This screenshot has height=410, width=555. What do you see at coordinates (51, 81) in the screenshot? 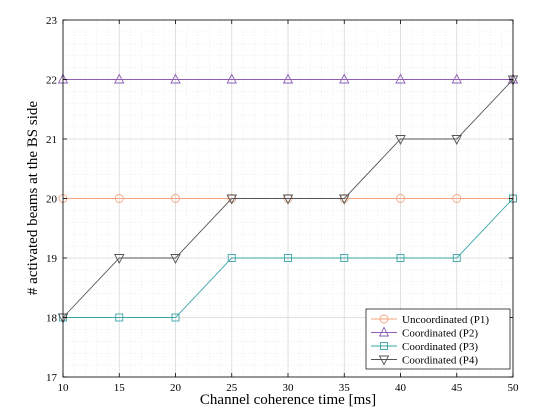
I see `y-tick-label: 22` at bounding box center [51, 81].